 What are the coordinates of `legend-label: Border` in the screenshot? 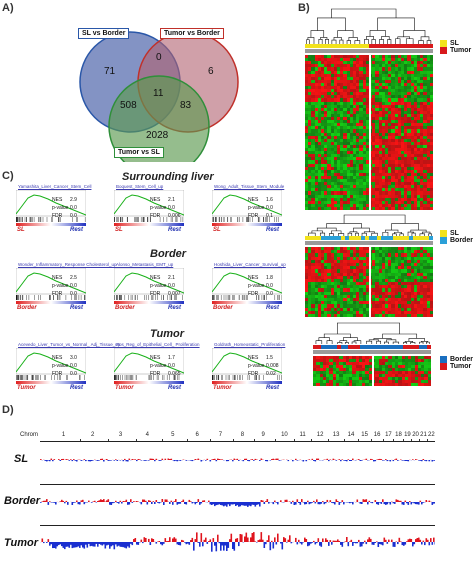 It's located at (461, 240).